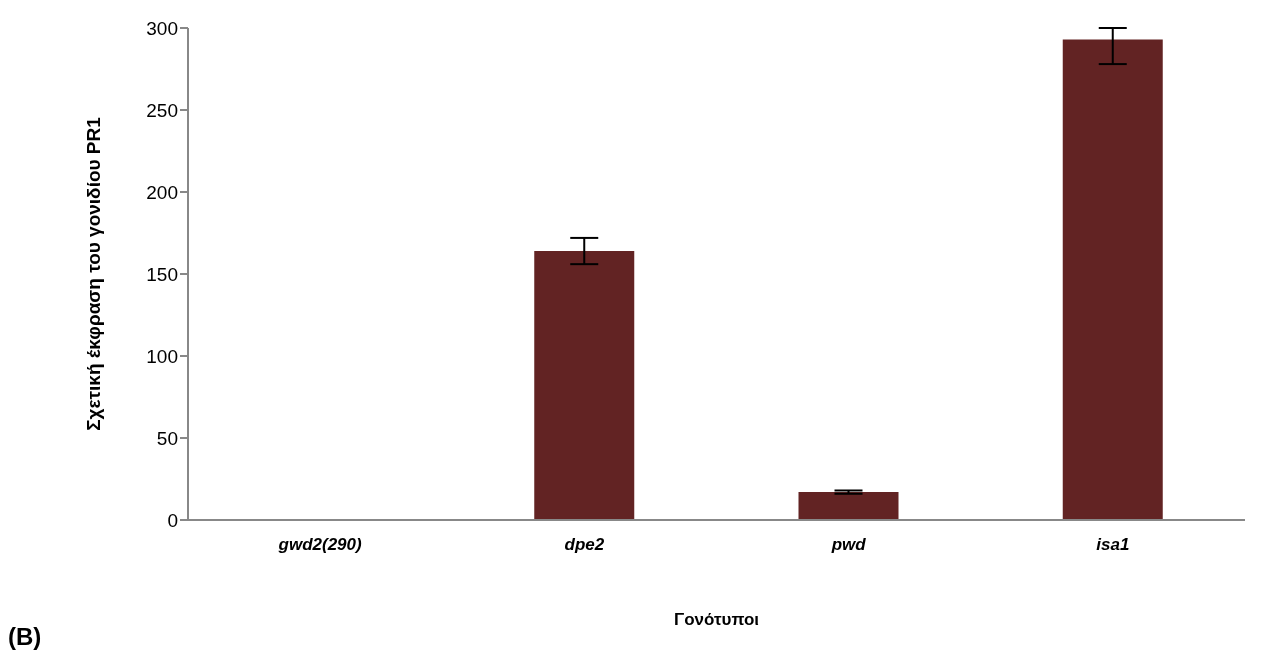 The width and height of the screenshot is (1273, 666). I want to click on y-tick-label: 150, so click(162, 274).